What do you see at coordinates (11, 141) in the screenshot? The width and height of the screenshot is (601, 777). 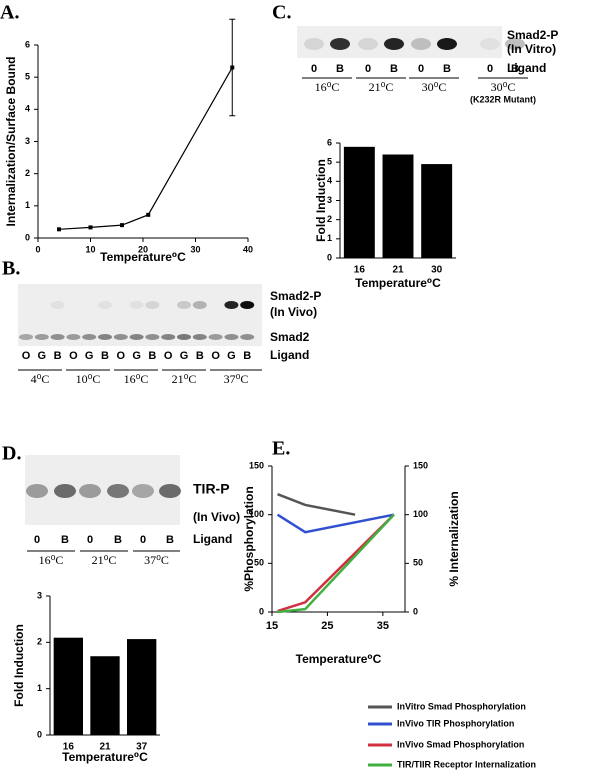 I see `y-axis-label: Internalization/Surface Bound` at bounding box center [11, 141].